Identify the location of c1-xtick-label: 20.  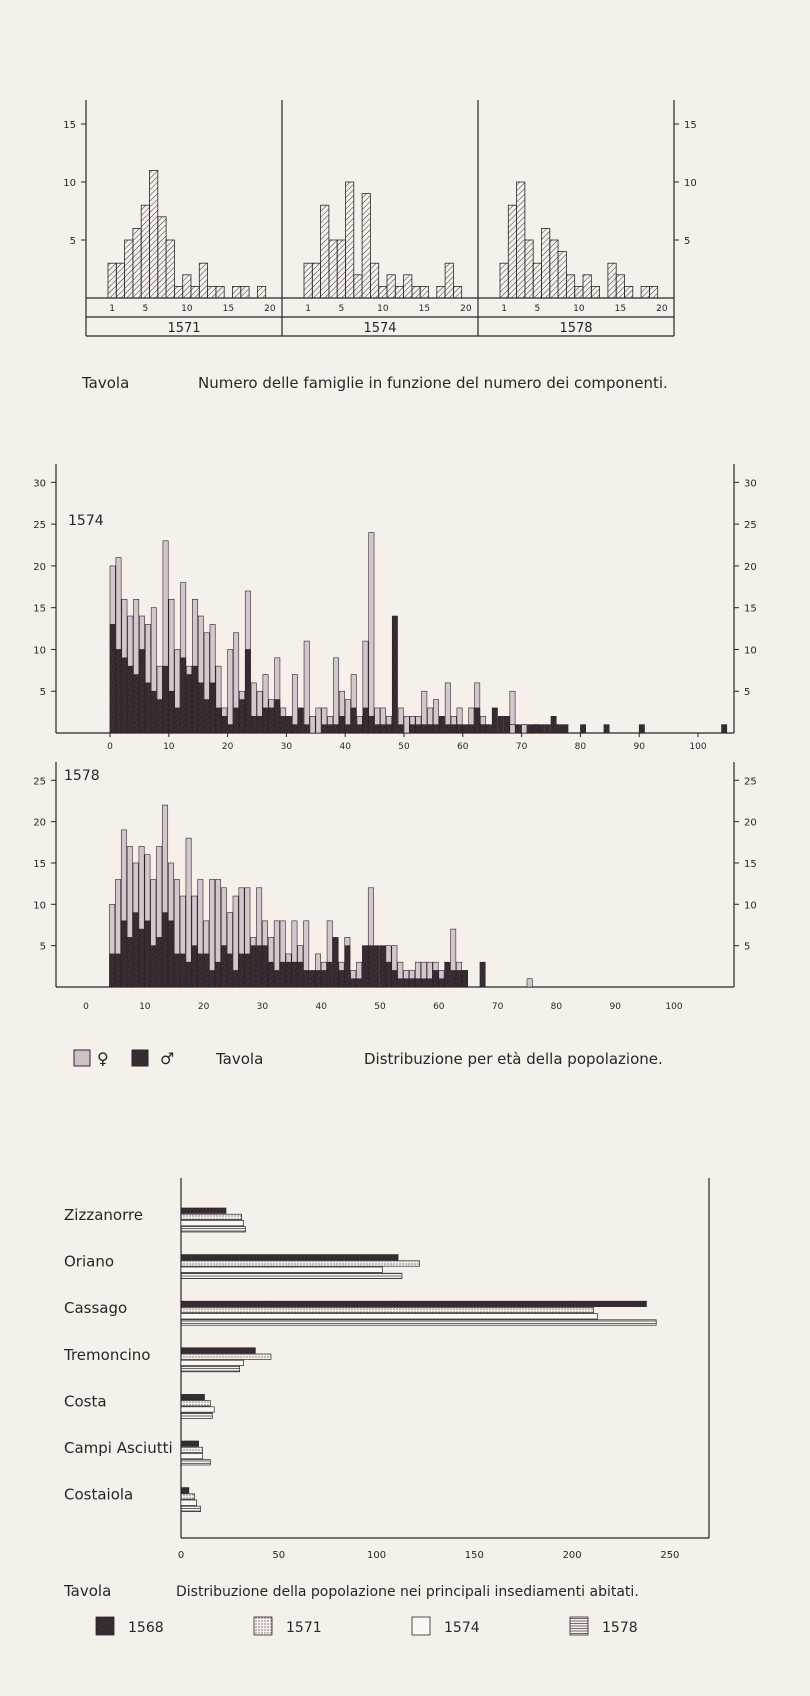
(466, 309).